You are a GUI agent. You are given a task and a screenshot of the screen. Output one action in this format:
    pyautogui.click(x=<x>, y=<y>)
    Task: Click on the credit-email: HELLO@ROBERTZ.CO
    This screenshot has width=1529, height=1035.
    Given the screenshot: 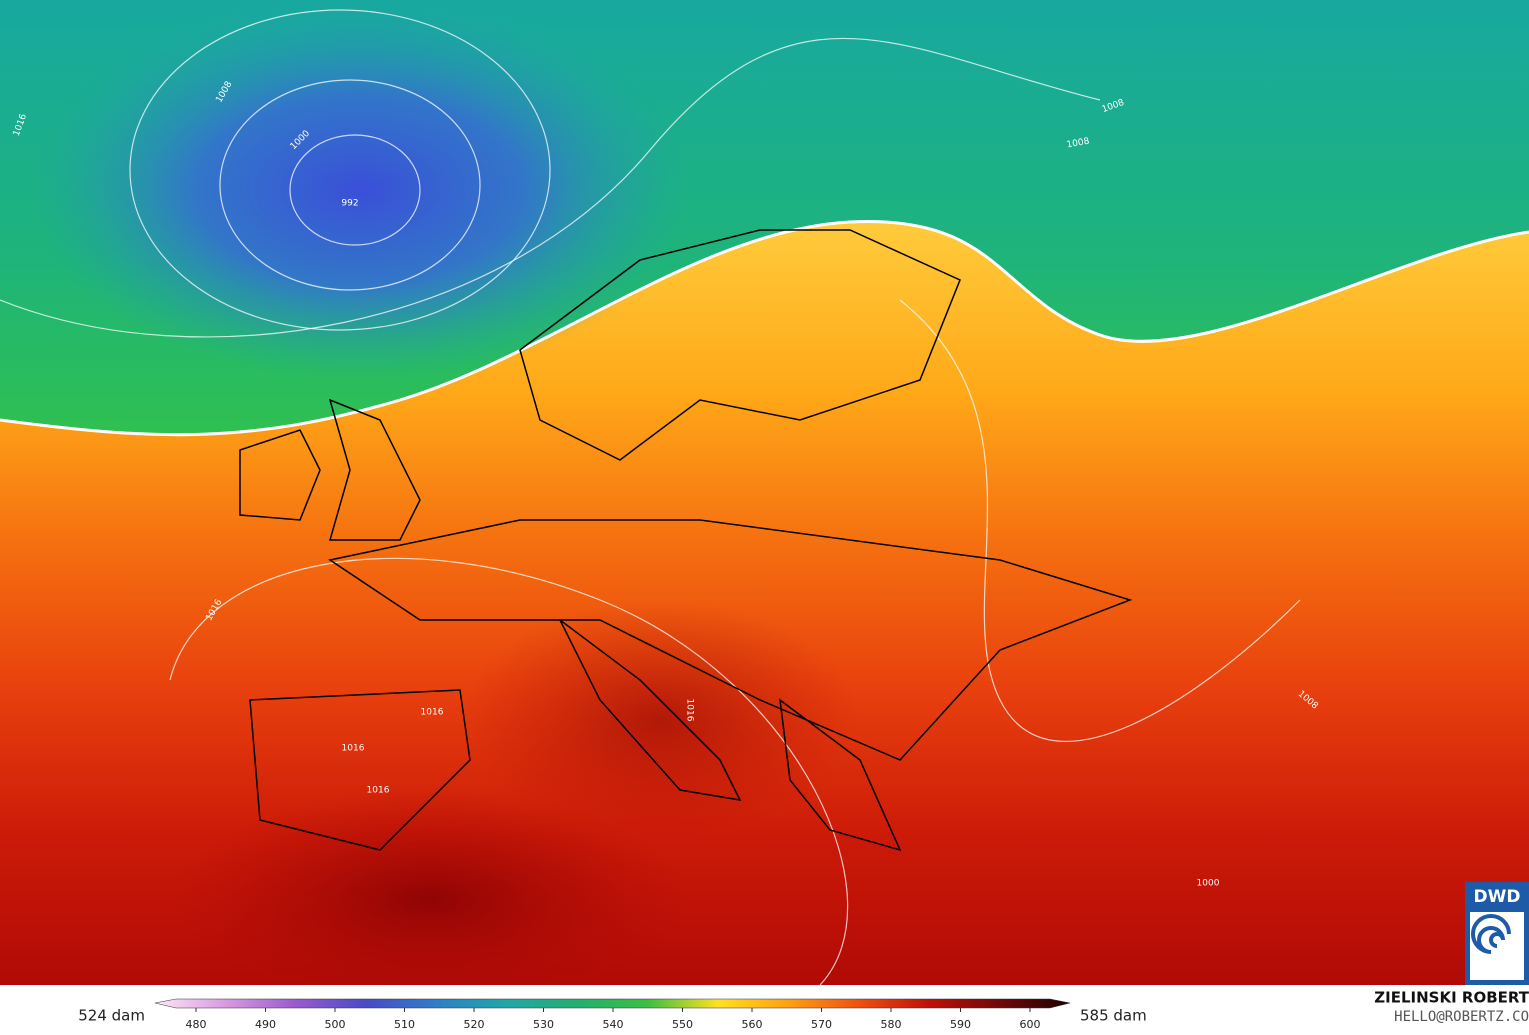 What is the action you would take?
    pyautogui.click(x=1461, y=1017)
    